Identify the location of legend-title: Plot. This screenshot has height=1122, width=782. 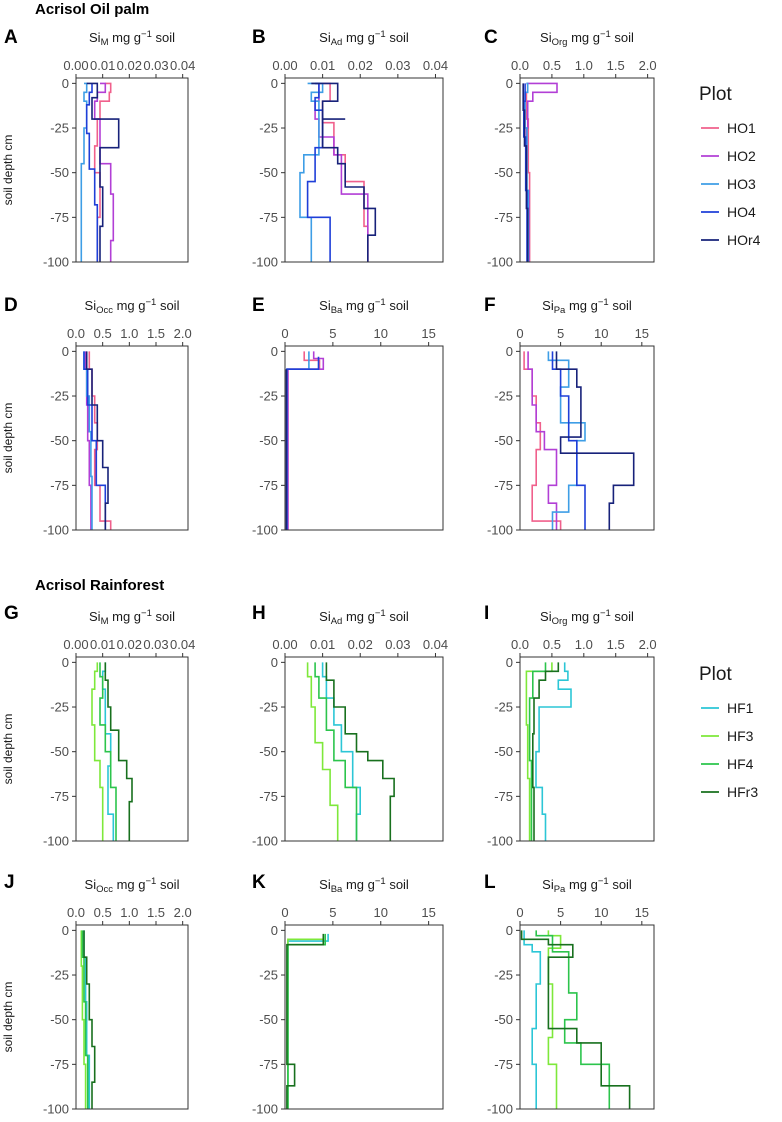
(715, 94).